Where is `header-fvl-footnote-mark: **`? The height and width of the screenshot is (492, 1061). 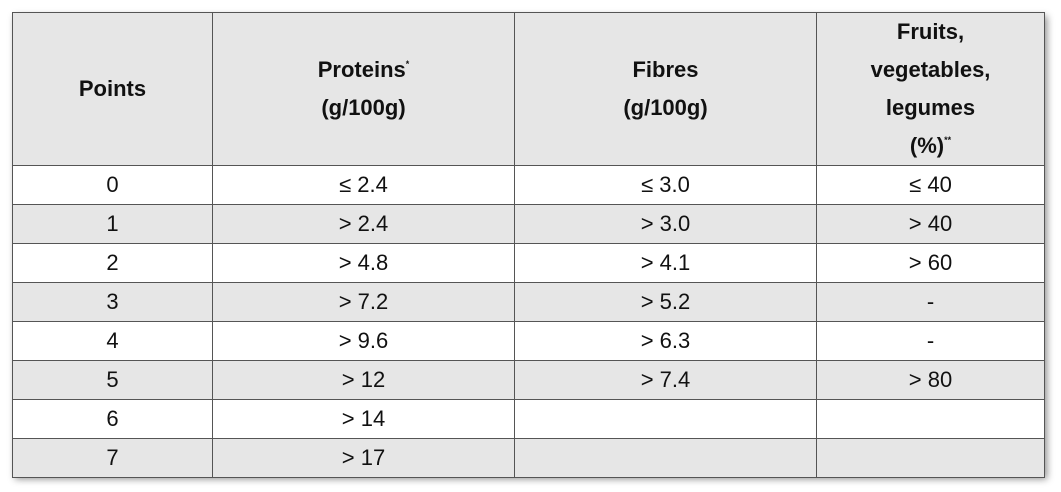 header-fvl-footnote-mark: ** is located at coordinates (948, 140).